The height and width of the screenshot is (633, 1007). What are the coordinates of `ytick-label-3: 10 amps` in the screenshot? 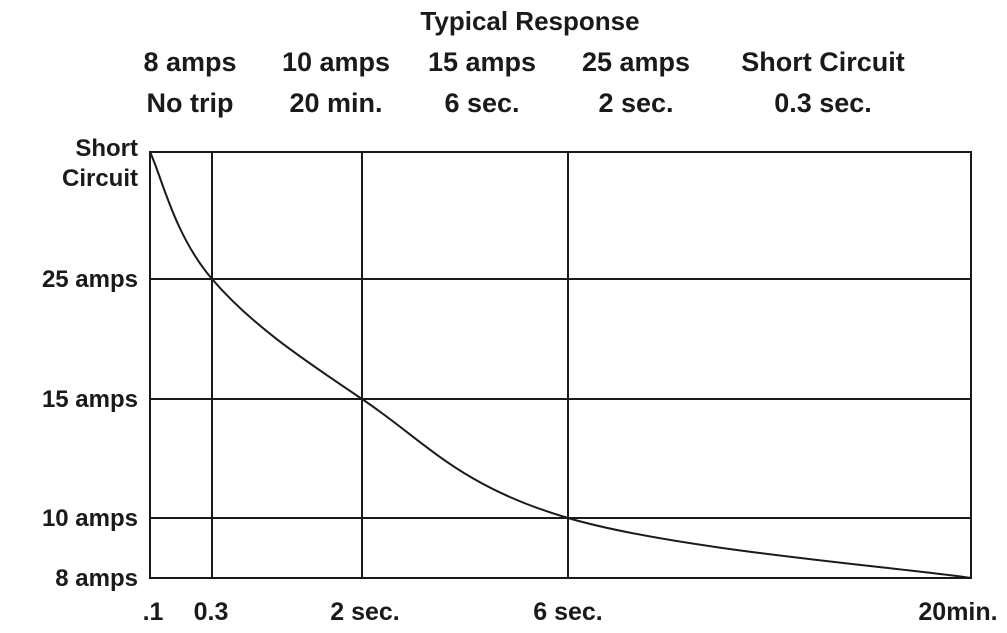 It's located at (90, 518).